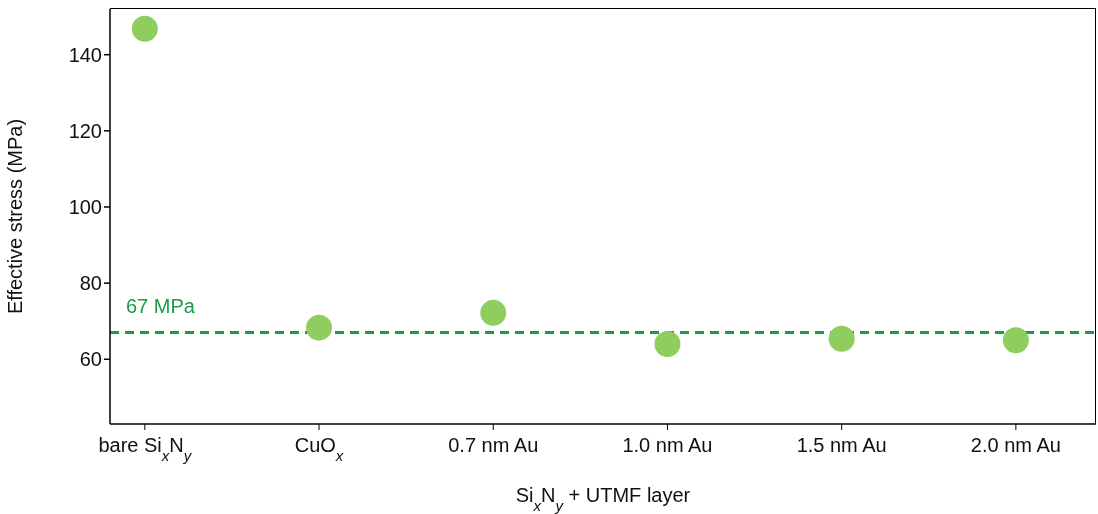 This screenshot has height=514, width=1098. What do you see at coordinates (145, 449) in the screenshot?
I see `x-tick-label: bare Si$_{x}$N$_{y}$` at bounding box center [145, 449].